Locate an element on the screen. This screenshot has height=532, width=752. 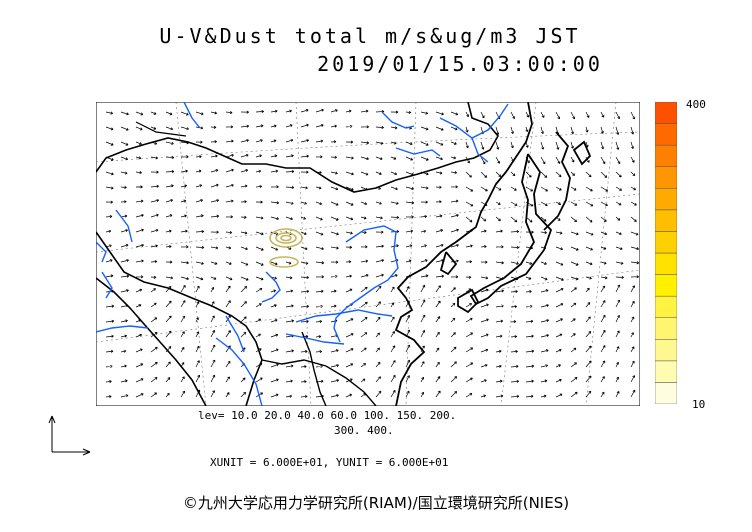
colorbar-band is located at coordinates (666, 350).